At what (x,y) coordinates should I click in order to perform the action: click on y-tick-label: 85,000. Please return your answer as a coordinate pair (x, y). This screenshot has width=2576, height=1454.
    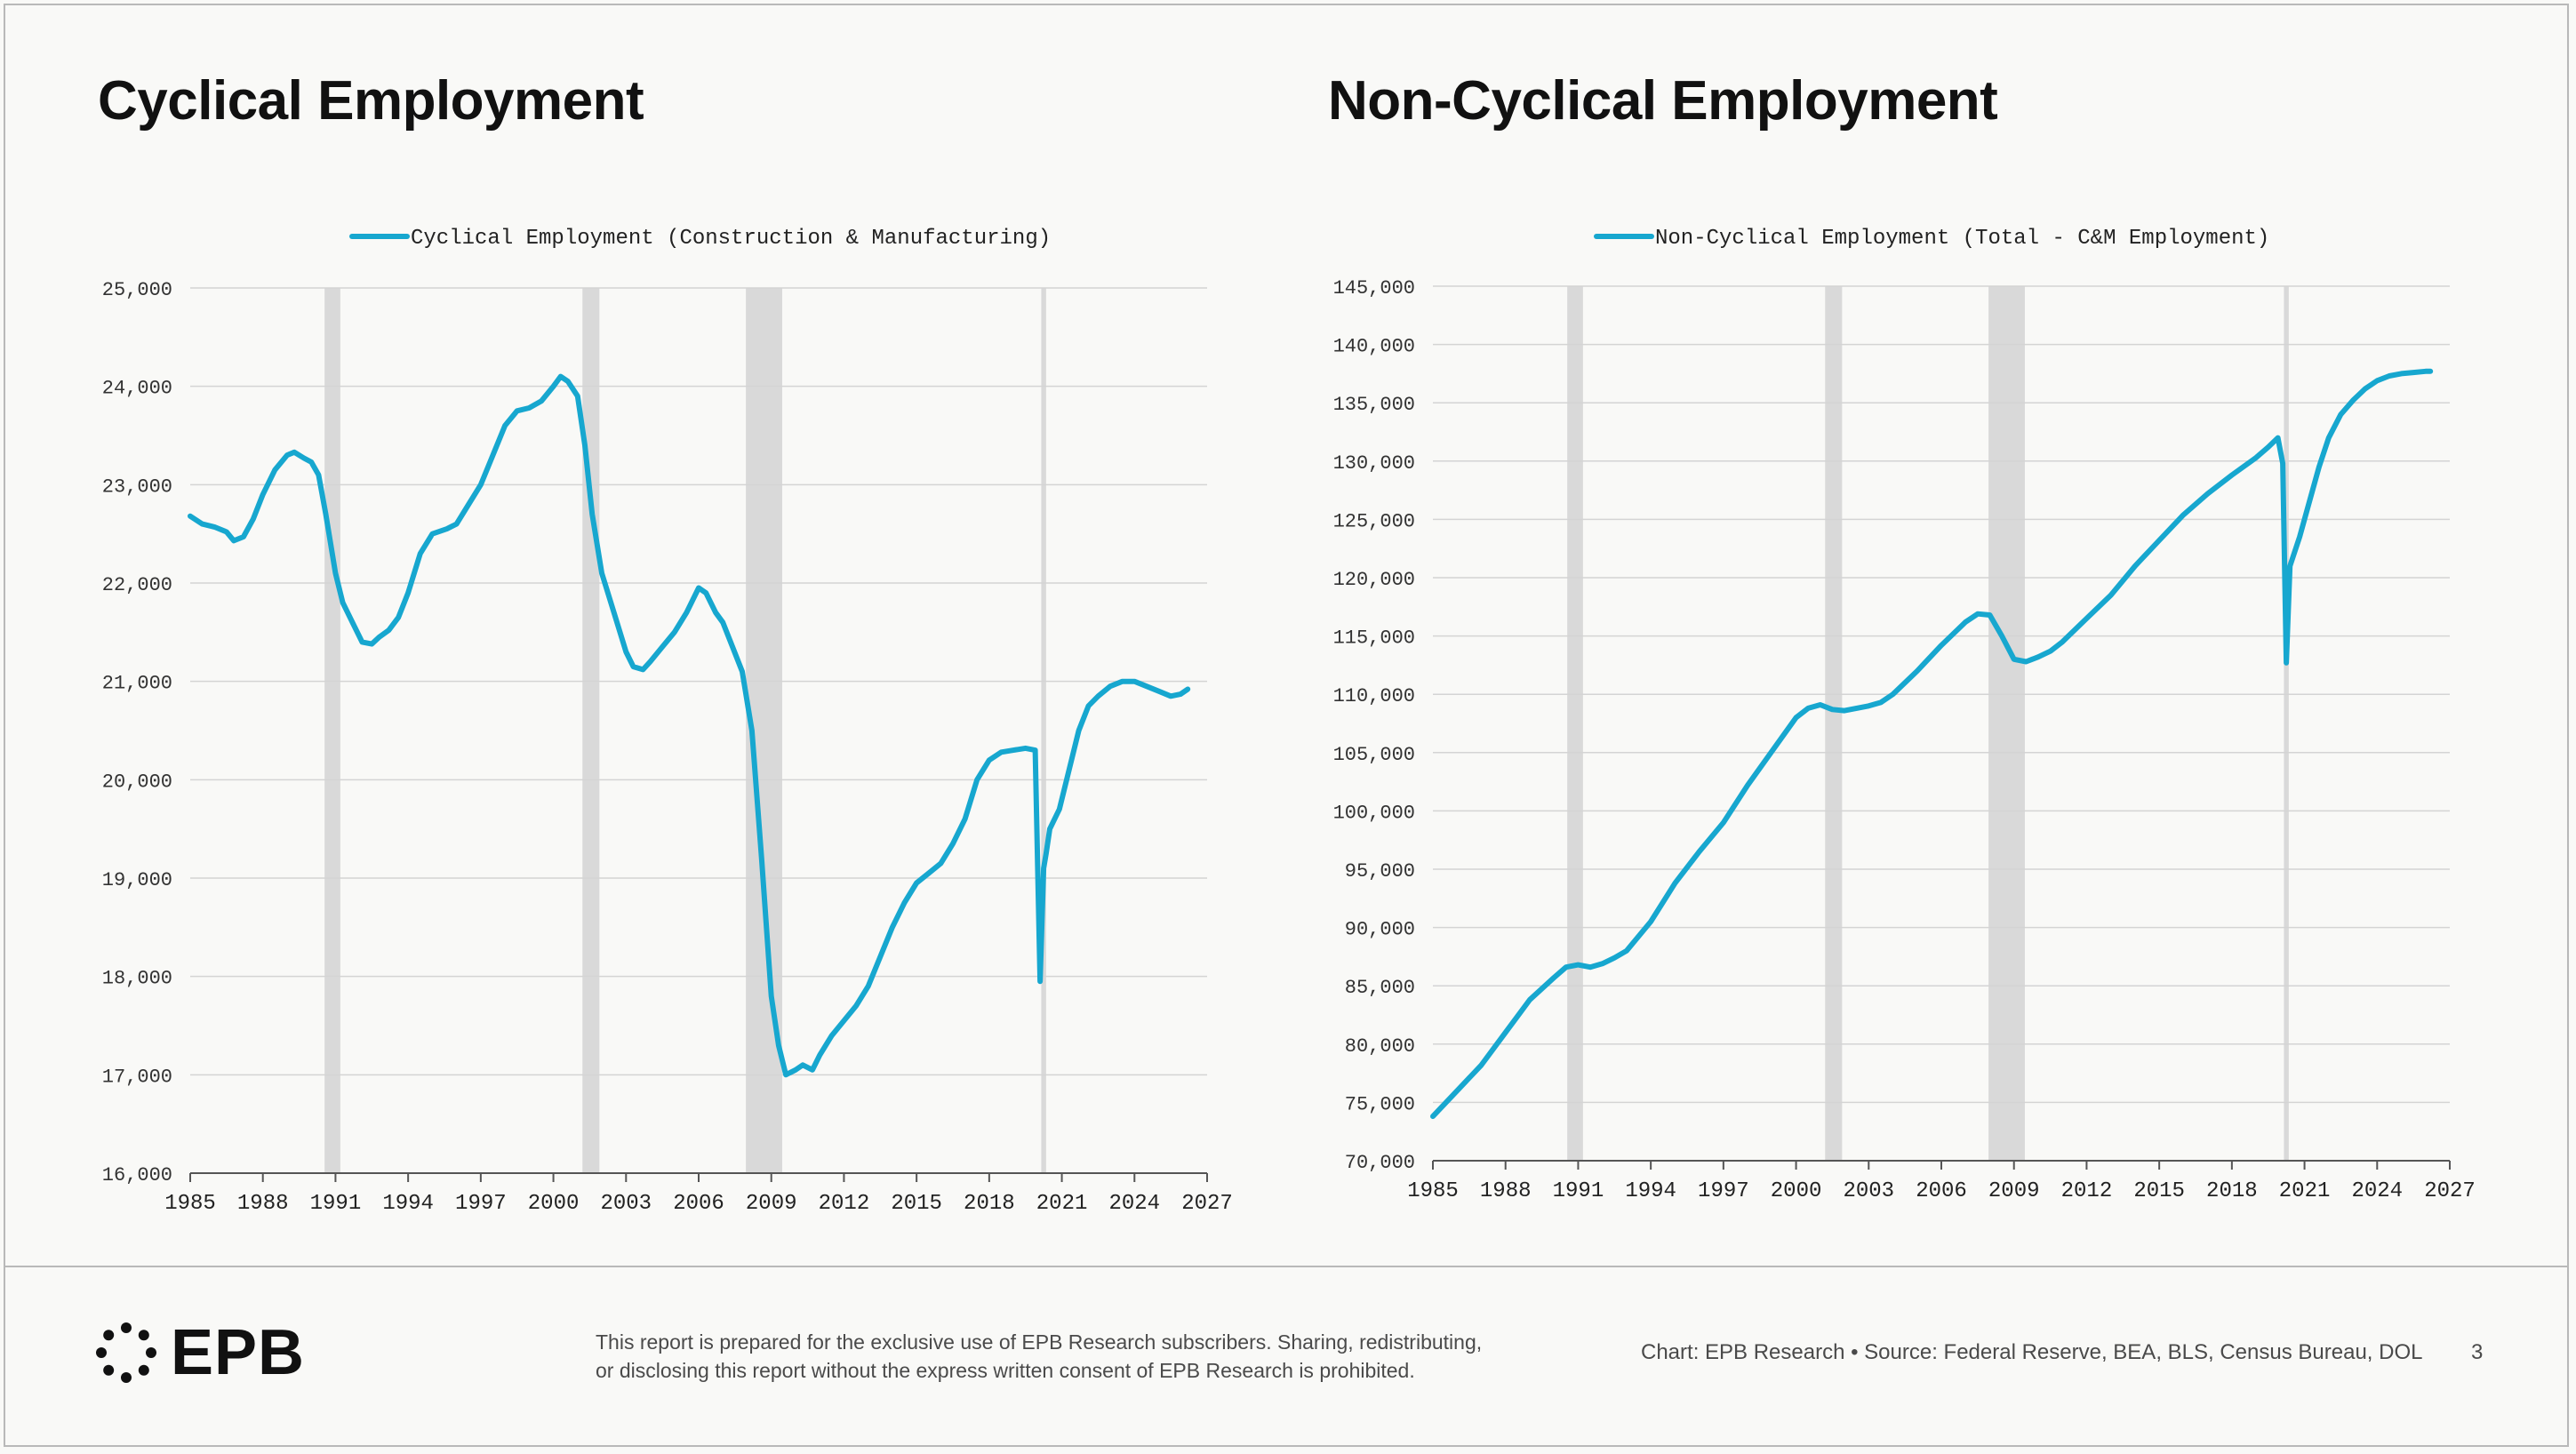
    Looking at the image, I should click on (1380, 988).